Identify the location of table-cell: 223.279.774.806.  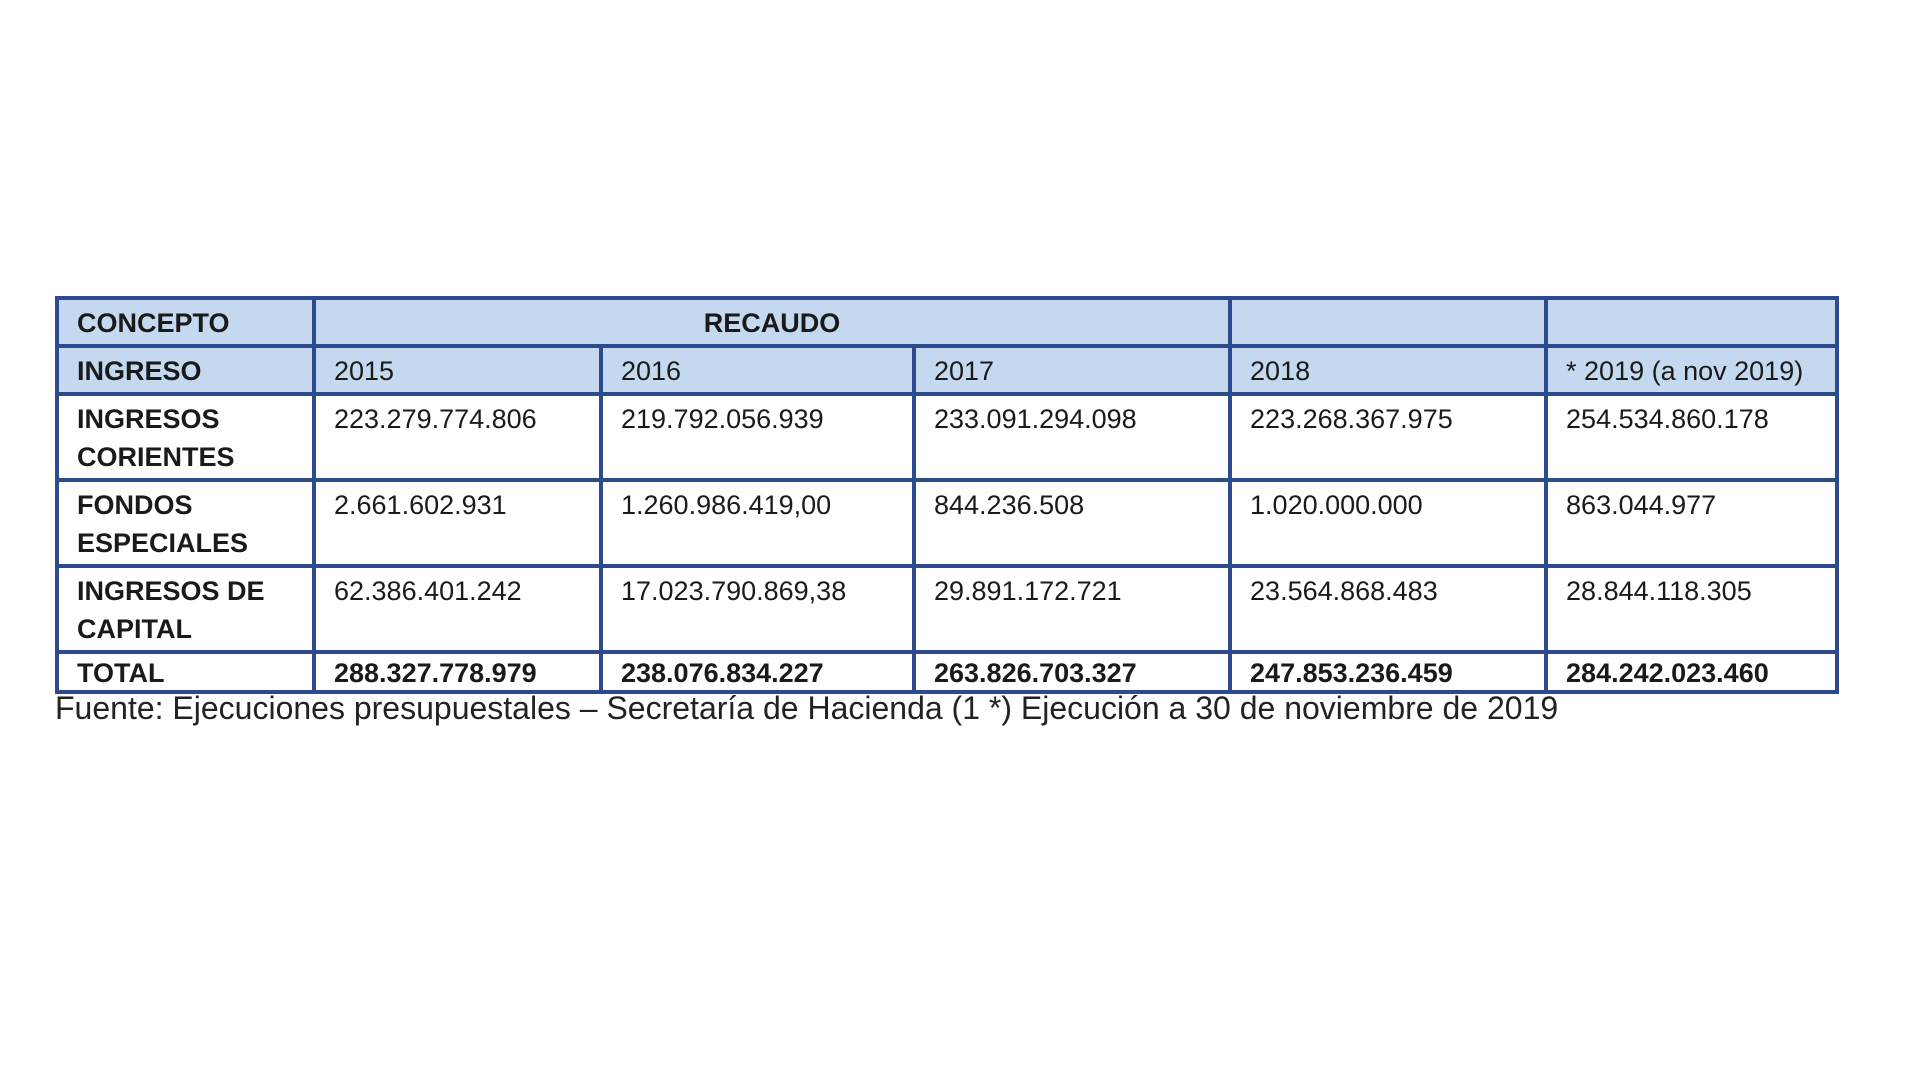
(457, 437).